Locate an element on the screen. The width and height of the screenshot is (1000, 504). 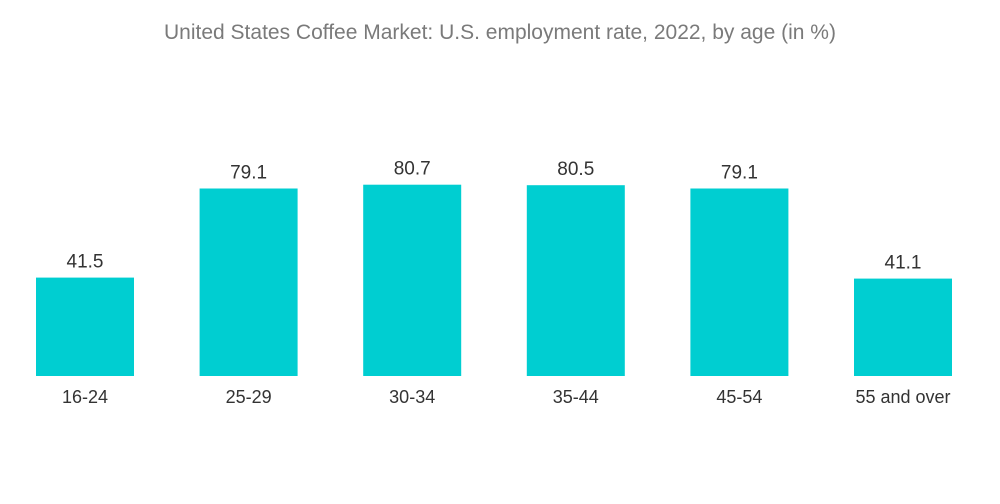
value-label: 80.7 is located at coordinates (412, 169).